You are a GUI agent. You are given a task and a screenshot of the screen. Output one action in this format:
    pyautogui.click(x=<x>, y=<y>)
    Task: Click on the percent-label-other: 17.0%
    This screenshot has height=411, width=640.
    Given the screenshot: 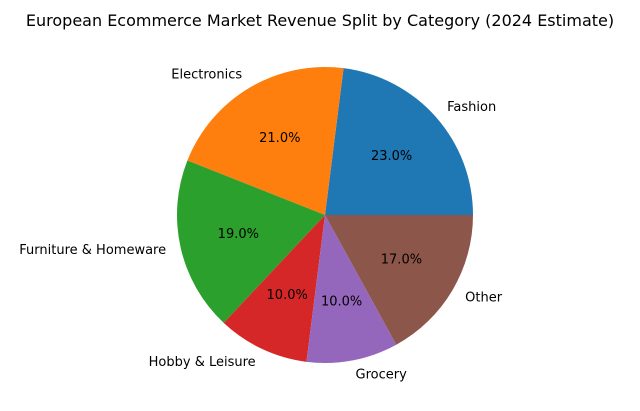 What is the action you would take?
    pyautogui.click(x=401, y=260)
    